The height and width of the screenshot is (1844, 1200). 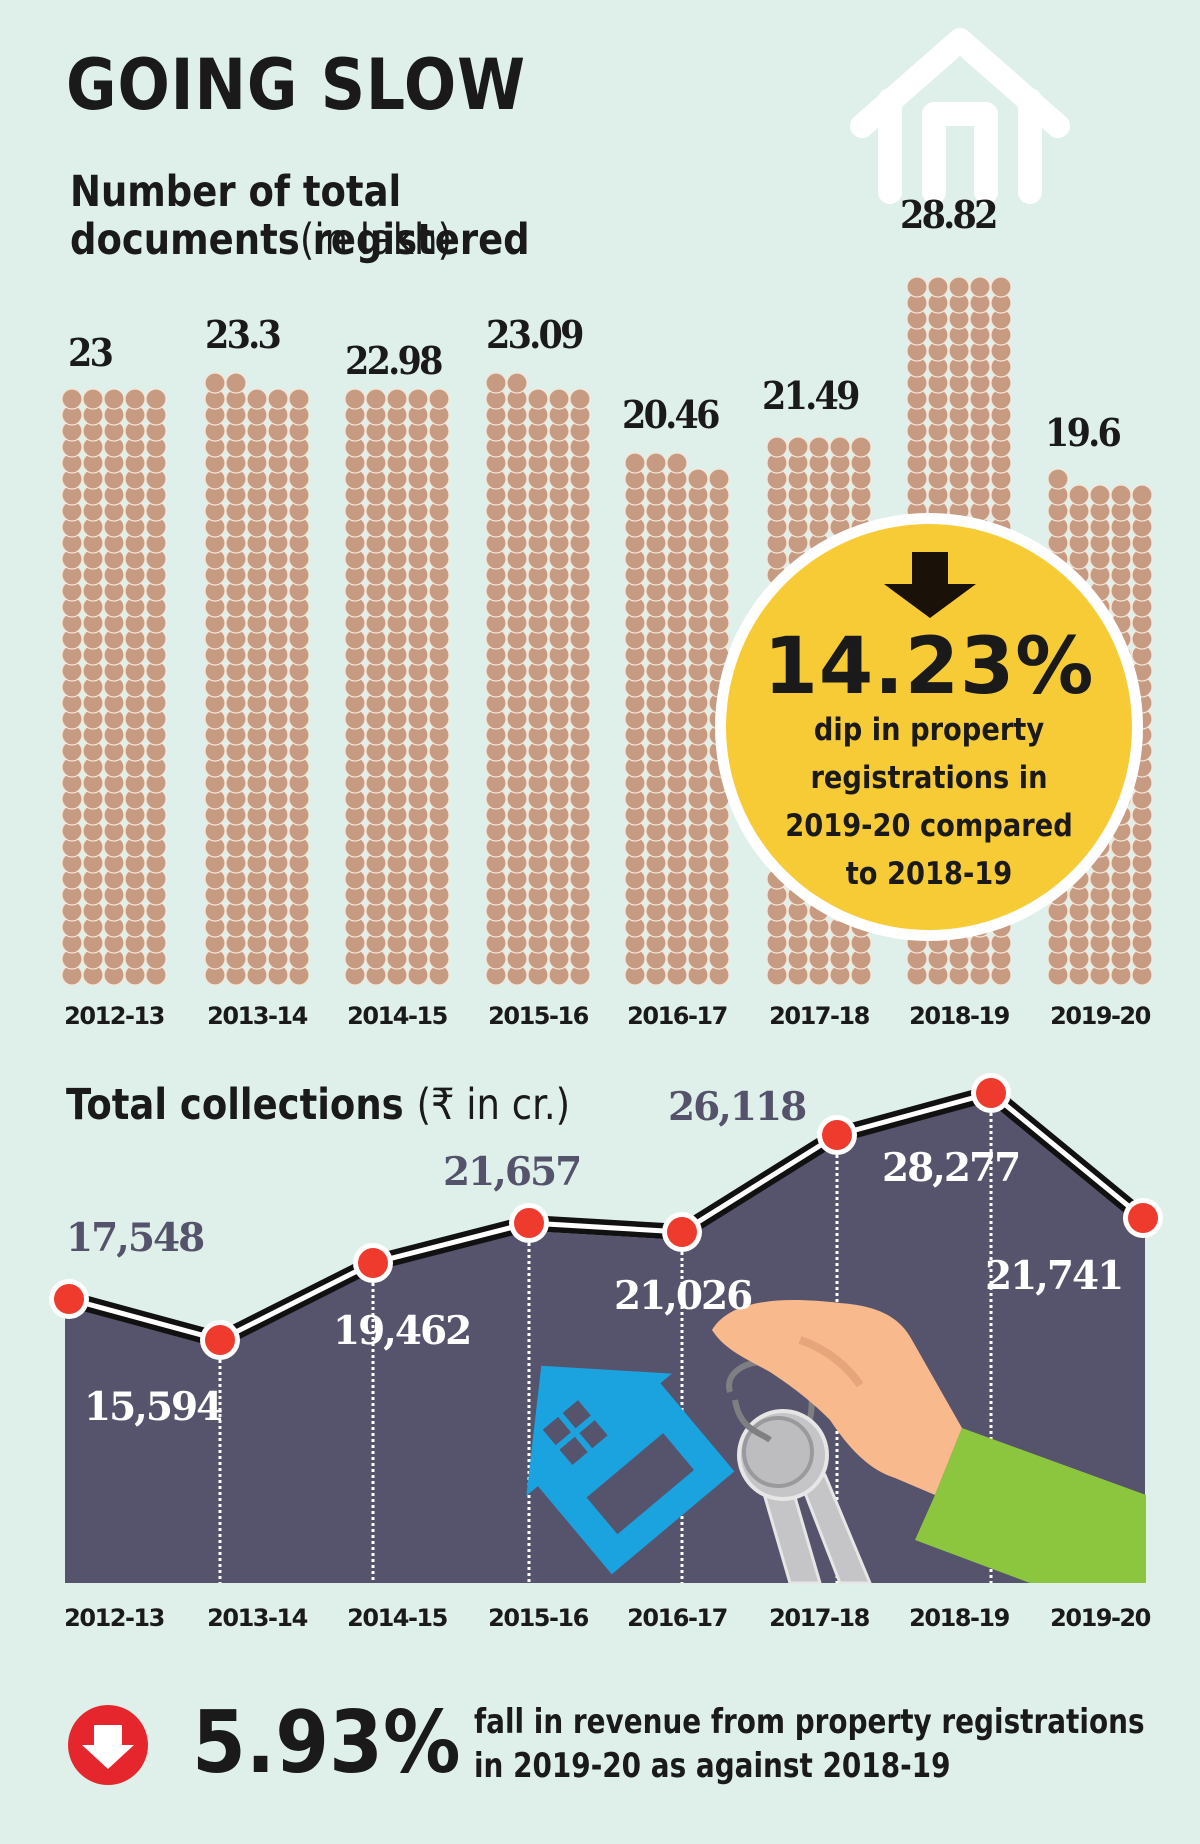 I want to click on bar-x-label: 2018-19, so click(x=959, y=1016).